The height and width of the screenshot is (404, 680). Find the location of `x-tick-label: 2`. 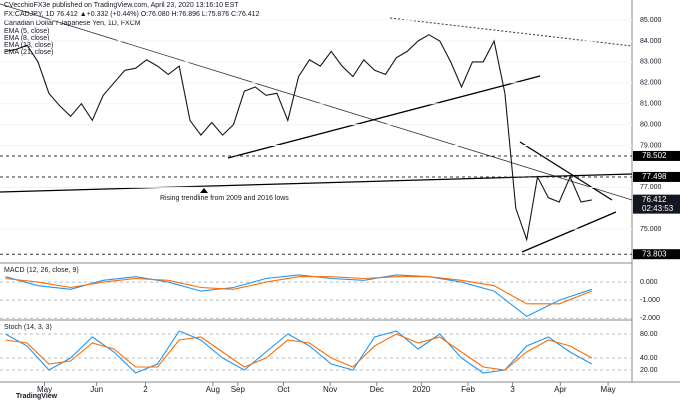

x-tick-label: 2 is located at coordinates (145, 389).